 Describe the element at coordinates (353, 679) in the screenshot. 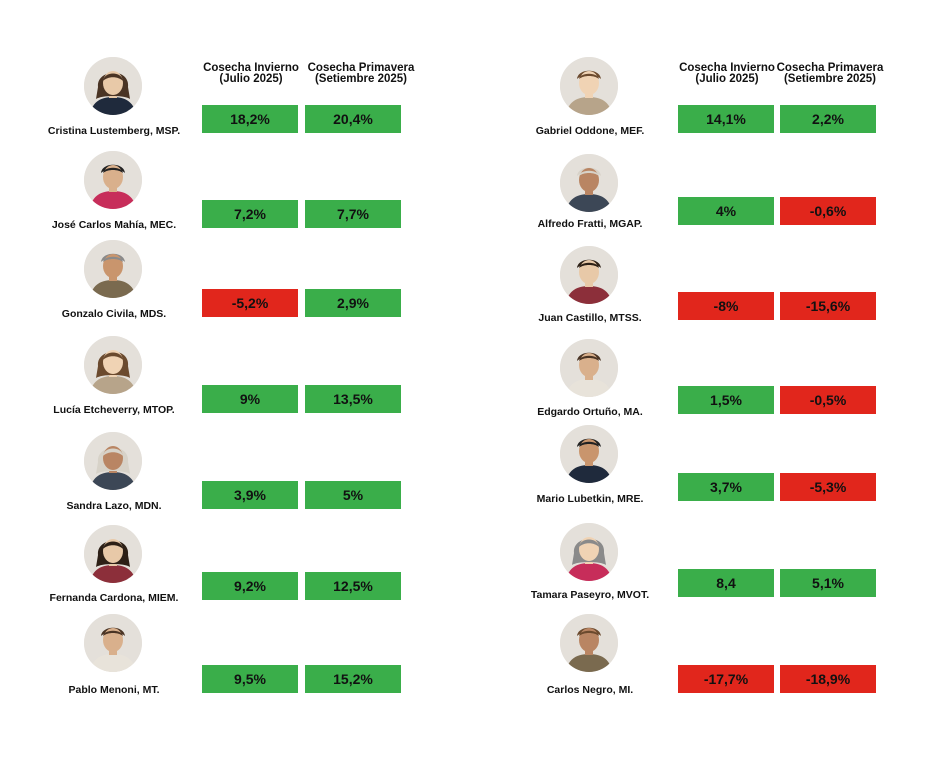

I see `value-cell-primavera: 15,2%` at that location.